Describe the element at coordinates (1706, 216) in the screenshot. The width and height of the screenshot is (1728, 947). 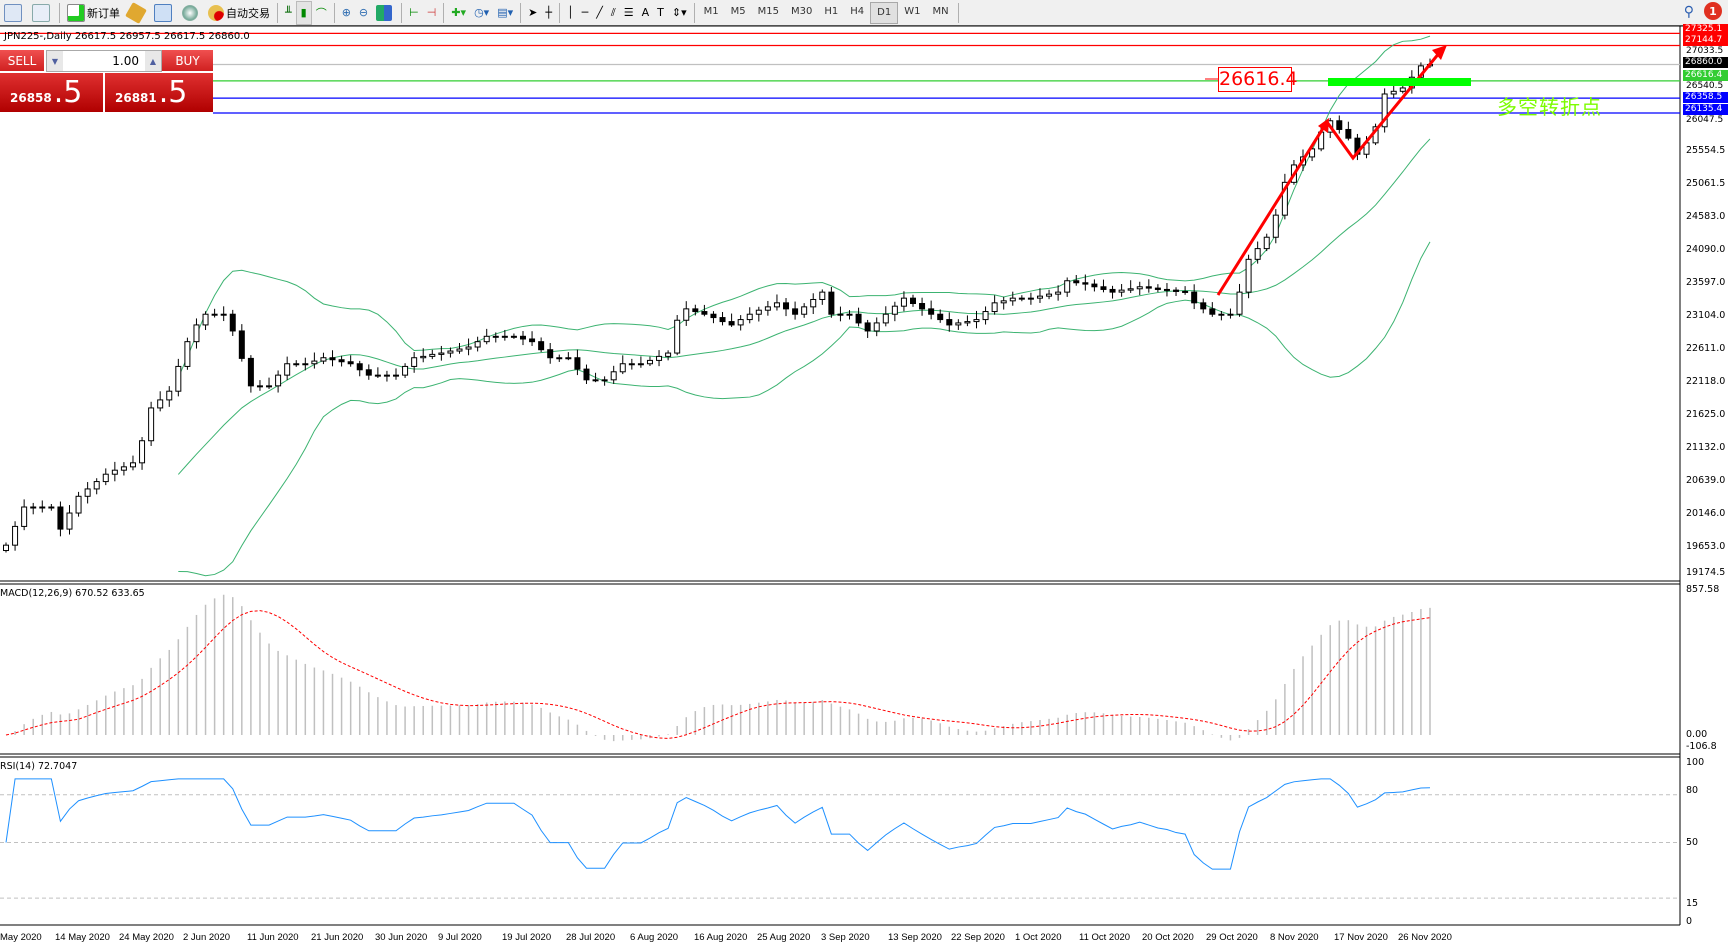
I see `price-axis-label: 24583.0` at that location.